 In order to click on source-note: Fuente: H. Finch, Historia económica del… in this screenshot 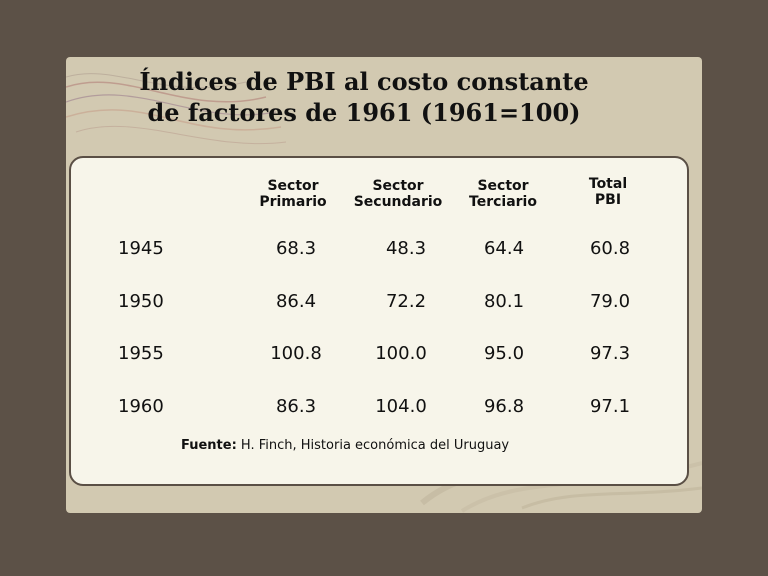, I will do `click(345, 445)`.